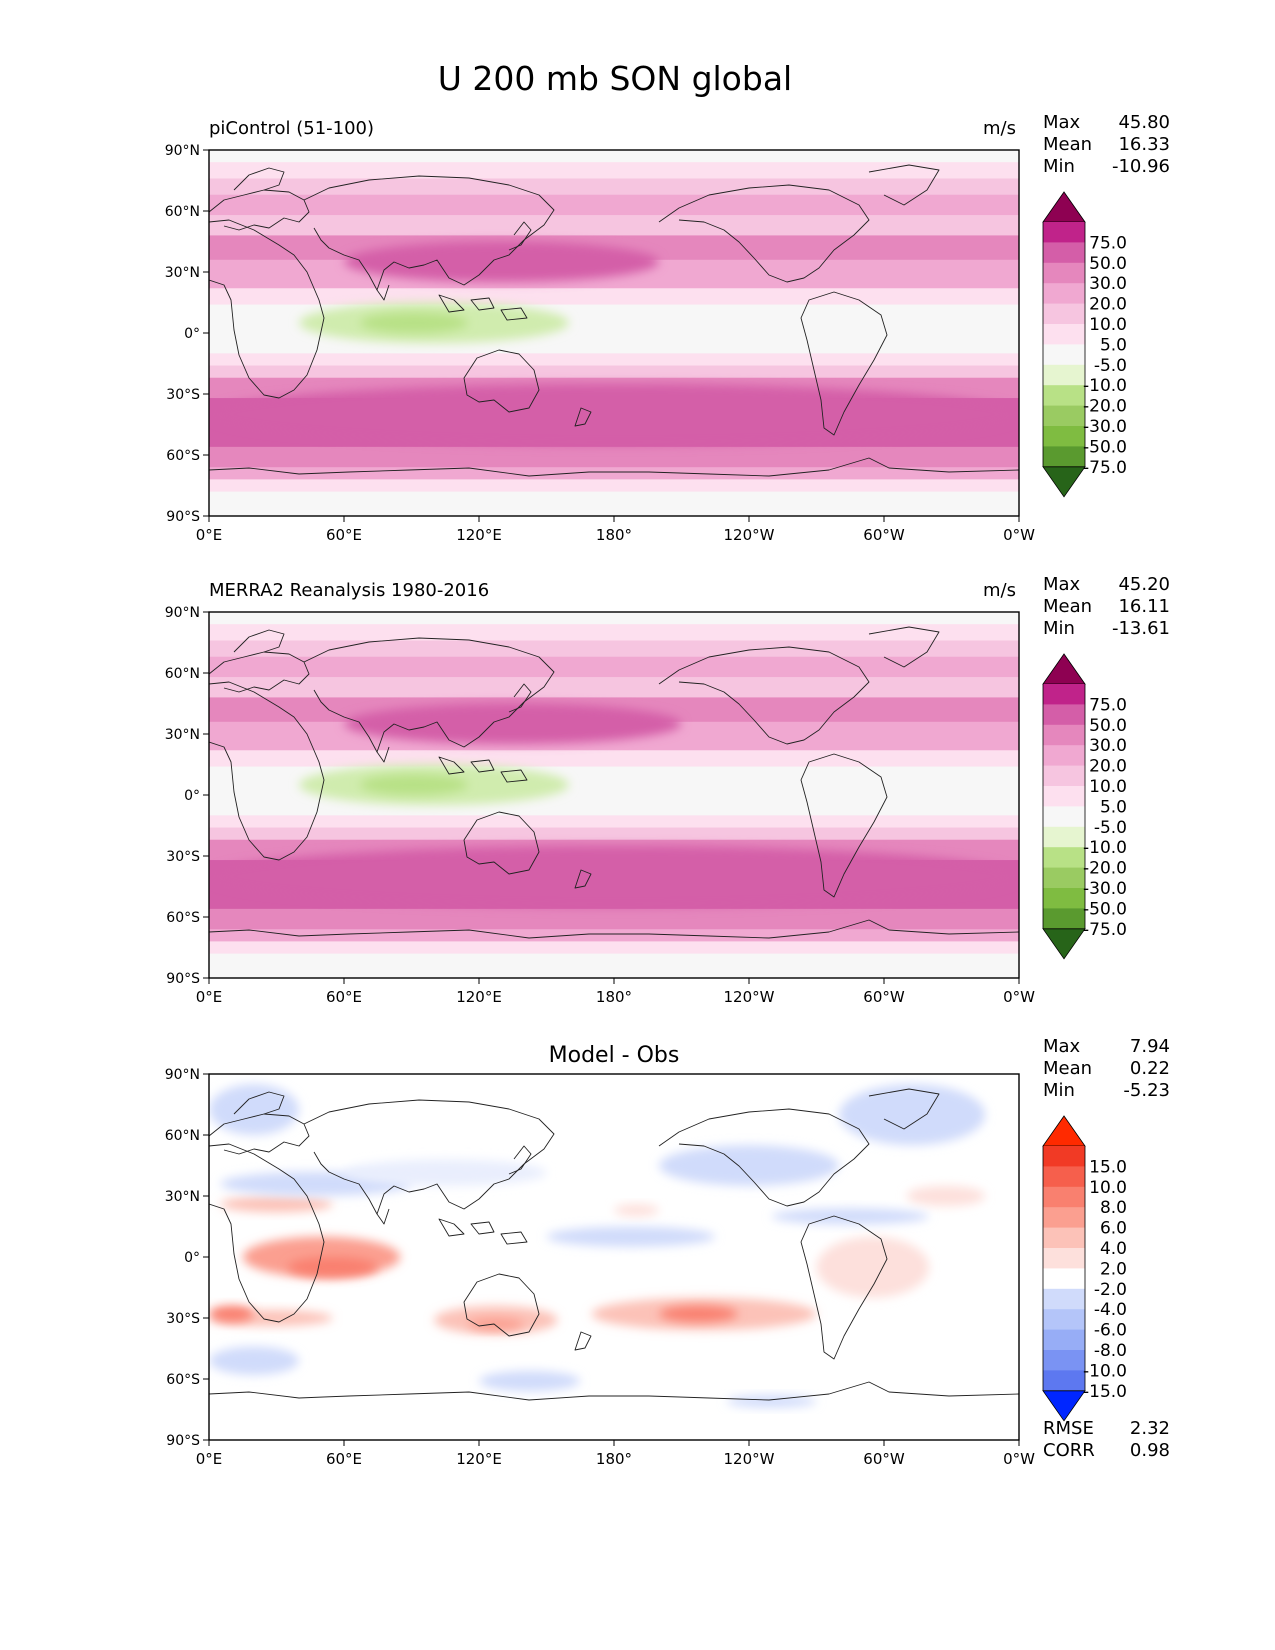 The image size is (1275, 1650). I want to click on colorbar-label: -4.0, so click(1110, 1310).